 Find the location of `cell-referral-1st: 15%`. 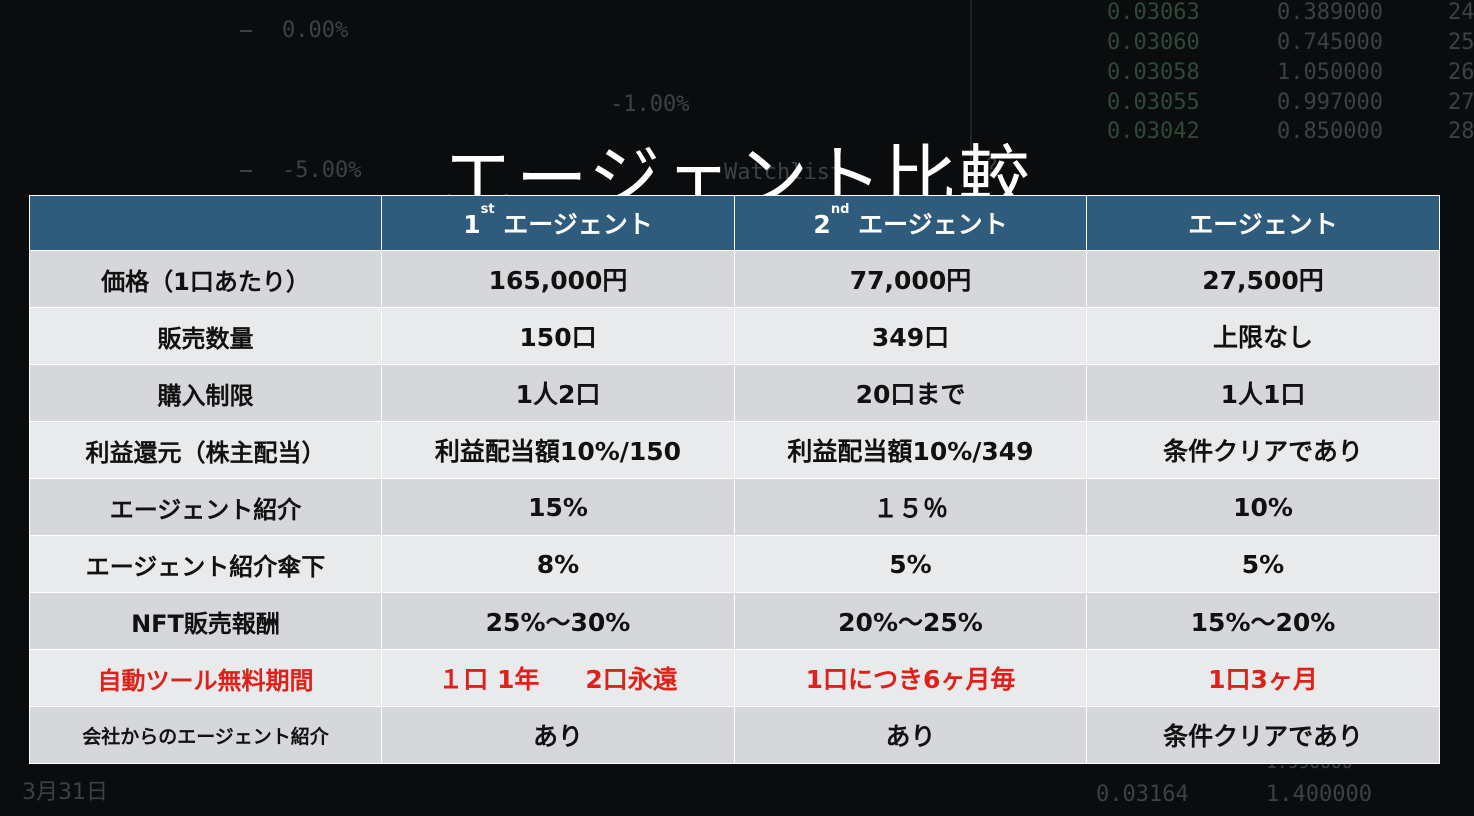

cell-referral-1st: 15% is located at coordinates (558, 507).